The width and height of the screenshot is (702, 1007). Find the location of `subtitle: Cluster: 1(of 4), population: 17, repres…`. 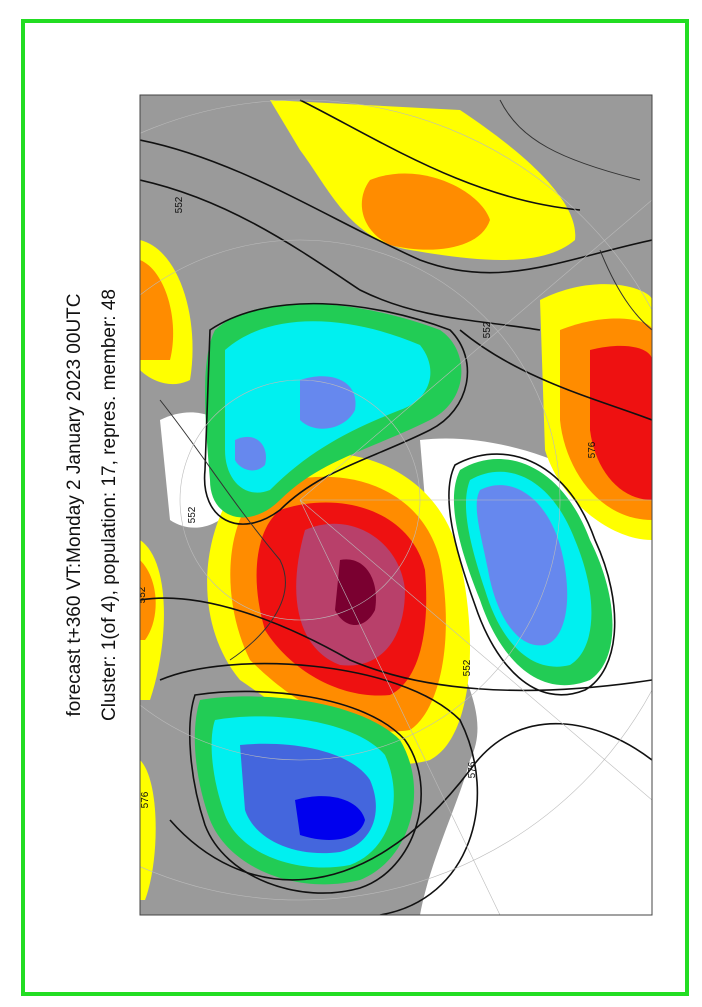

subtitle: Cluster: 1(of 4), population: 17, repres… is located at coordinates (109, 505).